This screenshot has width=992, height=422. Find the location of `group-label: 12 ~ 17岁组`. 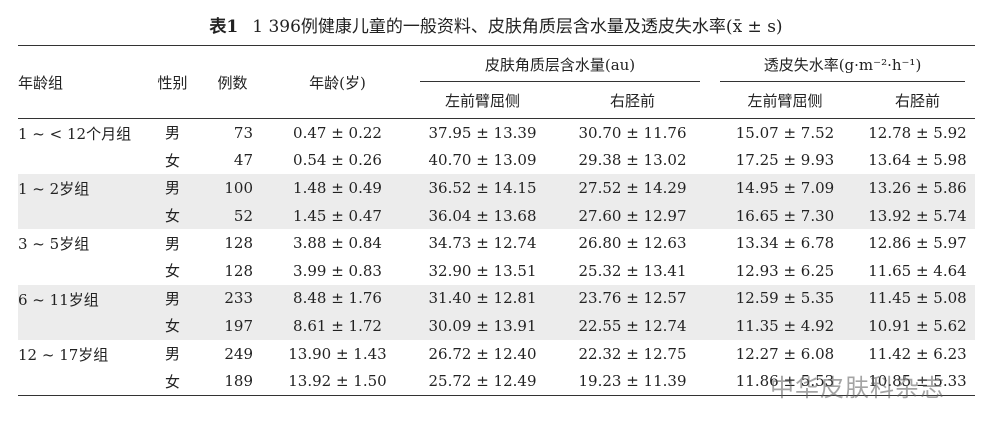

group-label: 12 ~ 17岁组 is located at coordinates (63, 354).